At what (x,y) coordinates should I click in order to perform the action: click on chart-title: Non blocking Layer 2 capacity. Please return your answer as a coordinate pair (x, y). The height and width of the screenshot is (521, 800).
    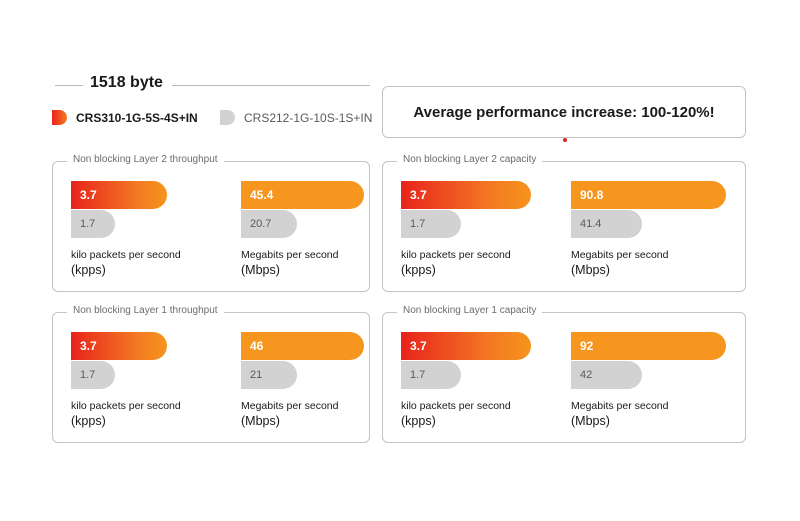
    Looking at the image, I should click on (470, 159).